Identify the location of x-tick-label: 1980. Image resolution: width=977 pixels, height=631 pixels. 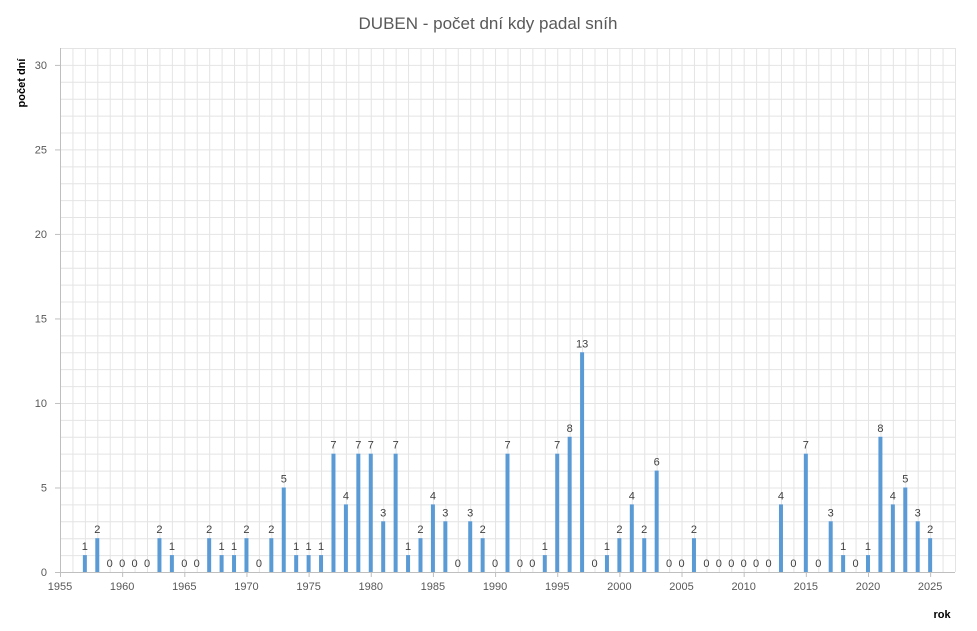
(371, 587).